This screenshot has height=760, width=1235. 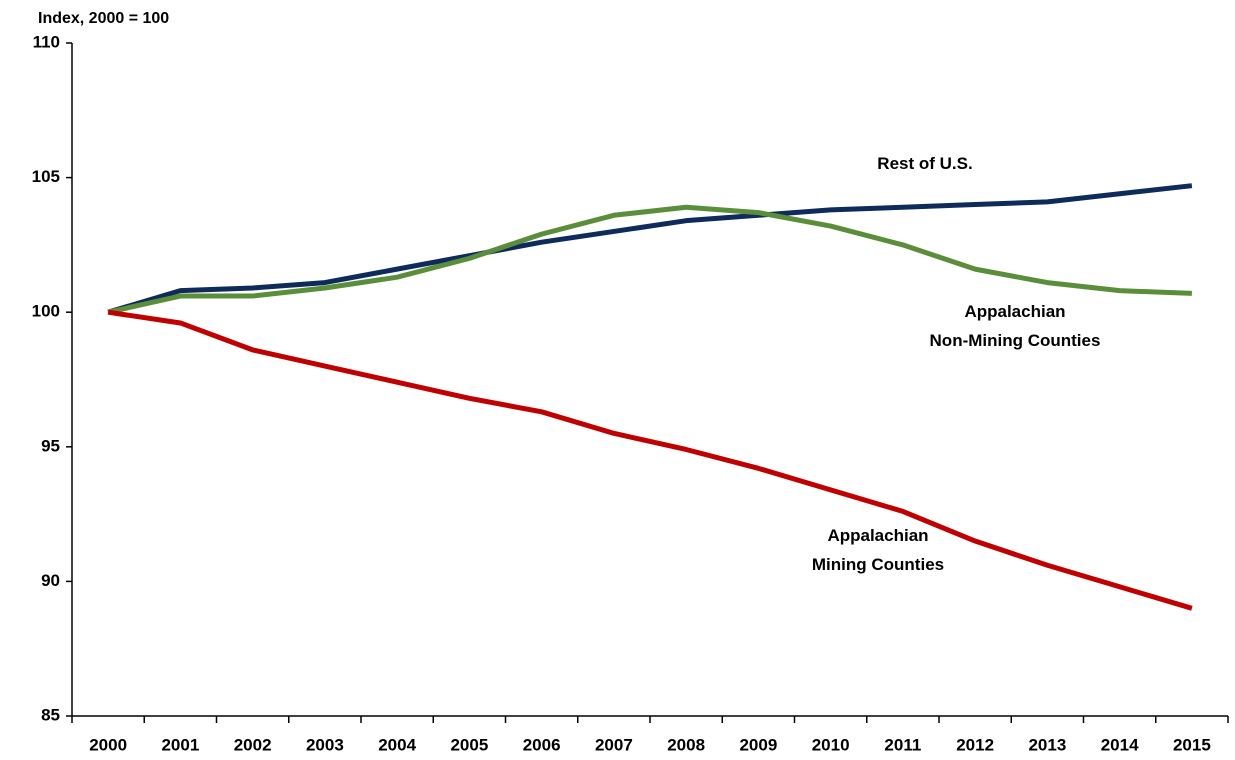 What do you see at coordinates (1047, 744) in the screenshot?
I see `x-tick-label: 2013` at bounding box center [1047, 744].